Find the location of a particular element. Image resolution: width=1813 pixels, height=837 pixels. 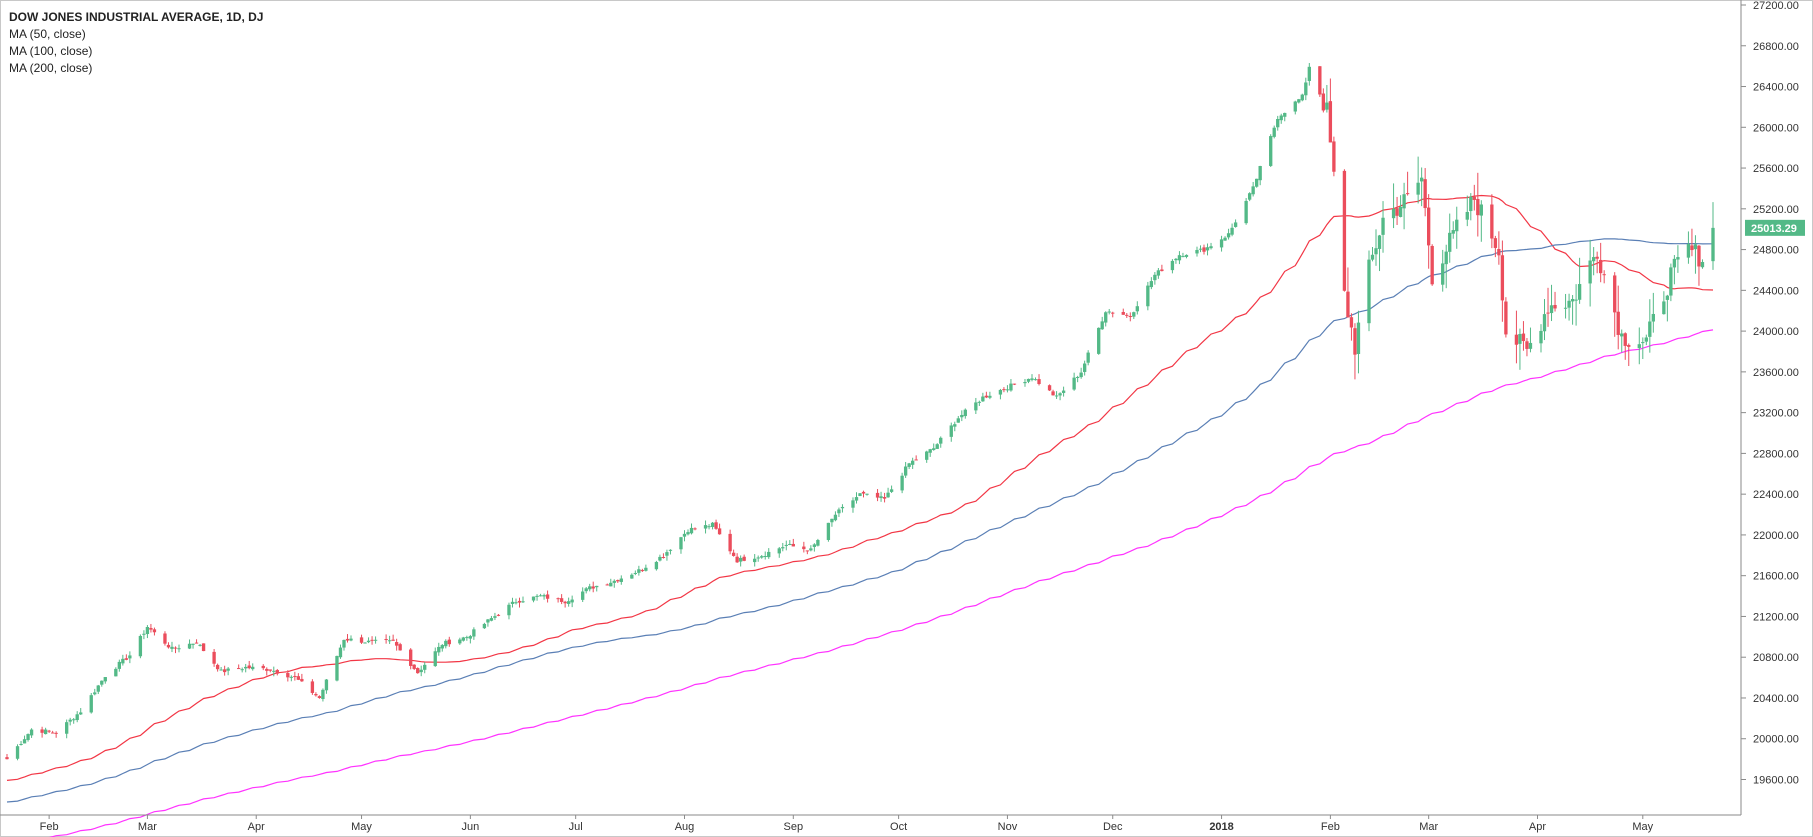

time-tick-label: Nov is located at coordinates (1008, 827).